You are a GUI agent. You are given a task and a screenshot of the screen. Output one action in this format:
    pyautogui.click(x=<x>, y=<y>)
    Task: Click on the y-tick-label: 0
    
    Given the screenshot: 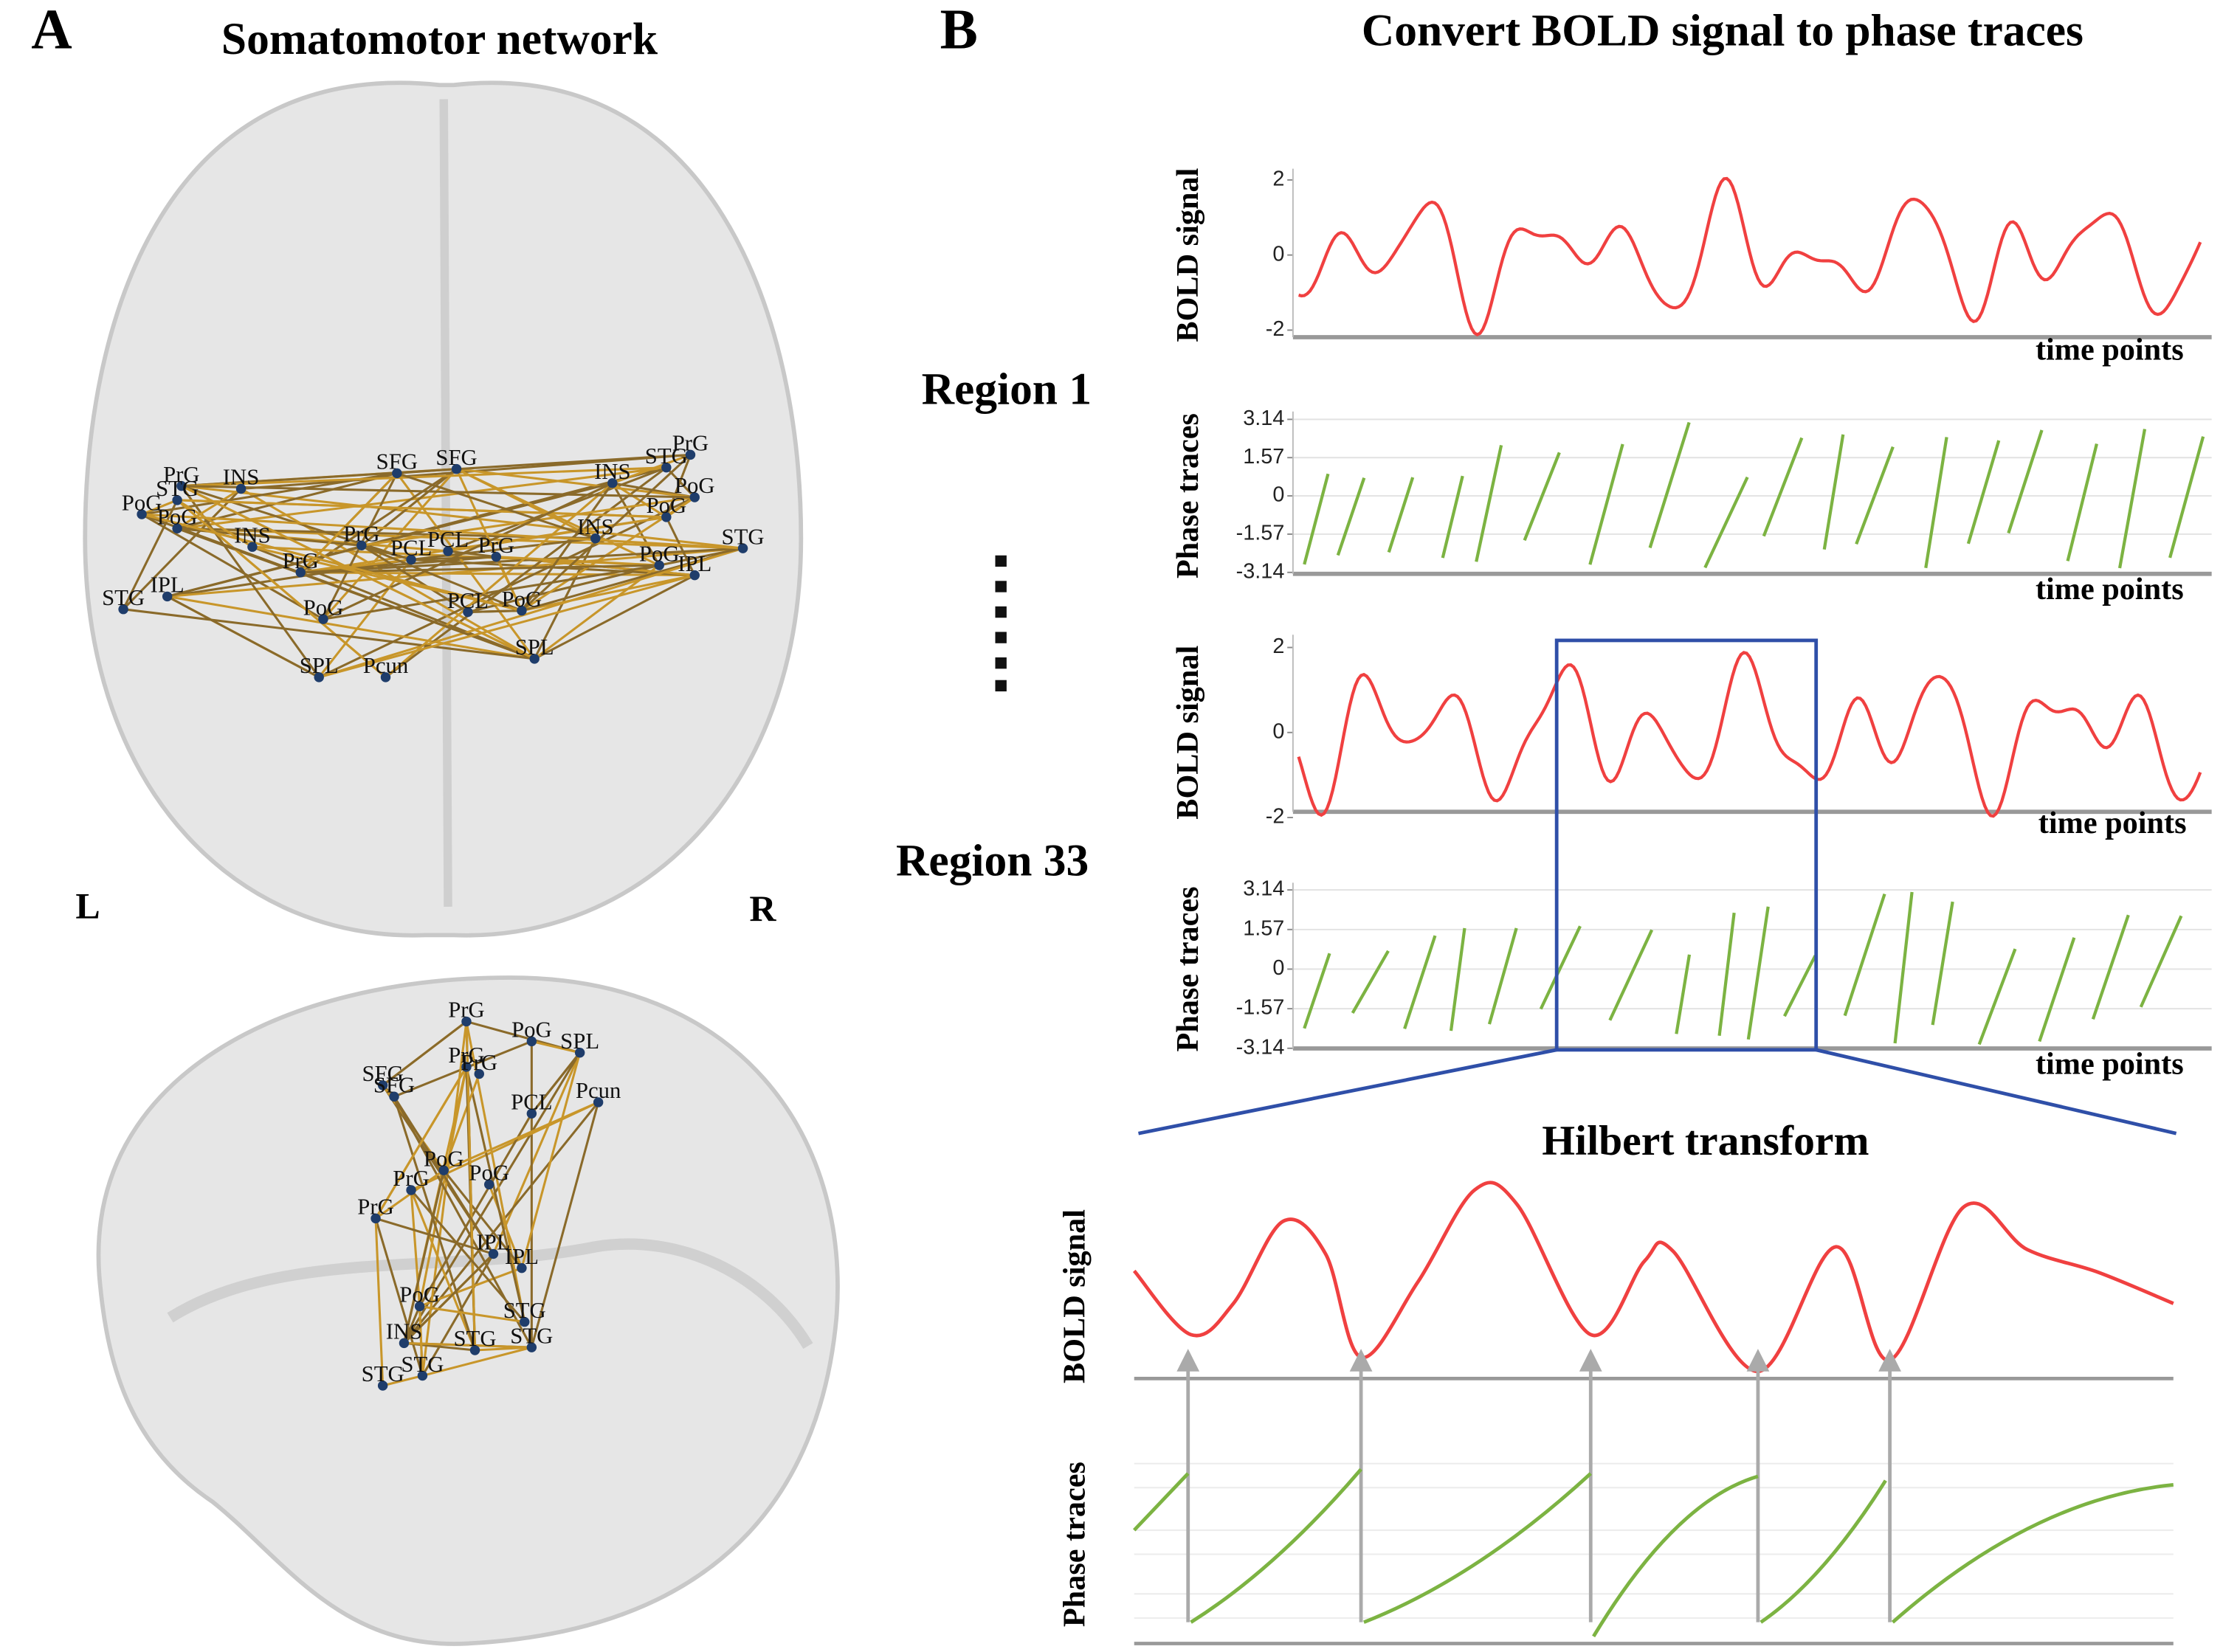 What is the action you would take?
    pyautogui.click(x=1278, y=495)
    